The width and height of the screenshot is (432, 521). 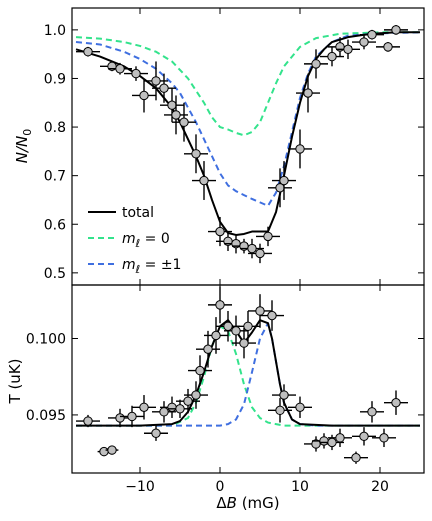 I want to click on top-y-tick-label: 0.9, so click(x=55, y=79).